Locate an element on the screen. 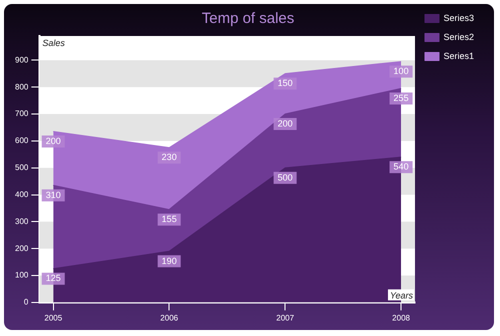  data-label: 190 is located at coordinates (169, 261).